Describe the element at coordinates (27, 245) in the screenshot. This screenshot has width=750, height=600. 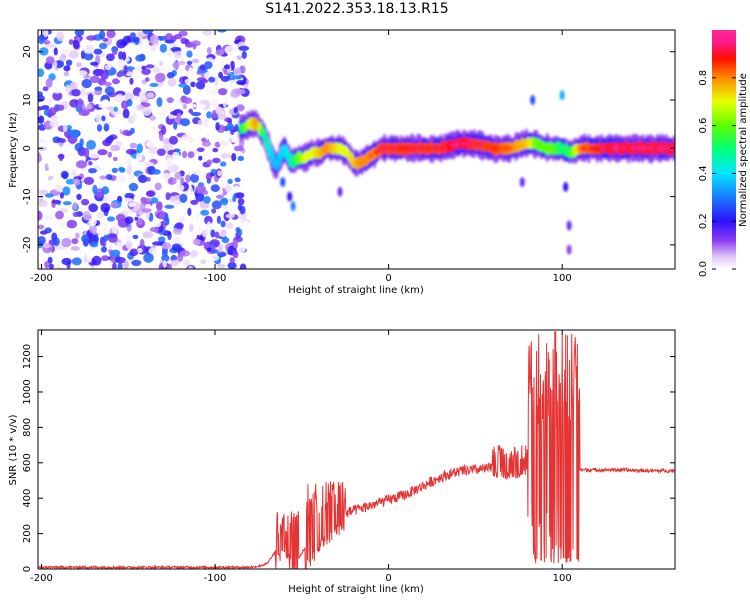
I see `y-tick-label: -20` at that location.